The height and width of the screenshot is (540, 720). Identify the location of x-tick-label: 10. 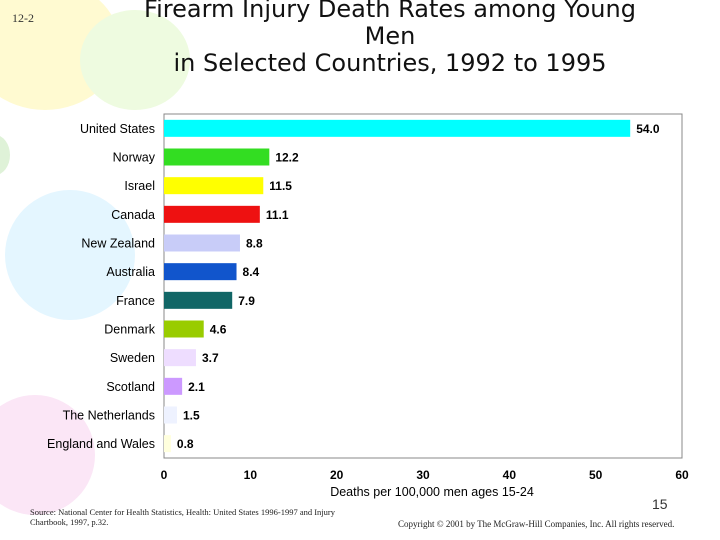
(251, 475).